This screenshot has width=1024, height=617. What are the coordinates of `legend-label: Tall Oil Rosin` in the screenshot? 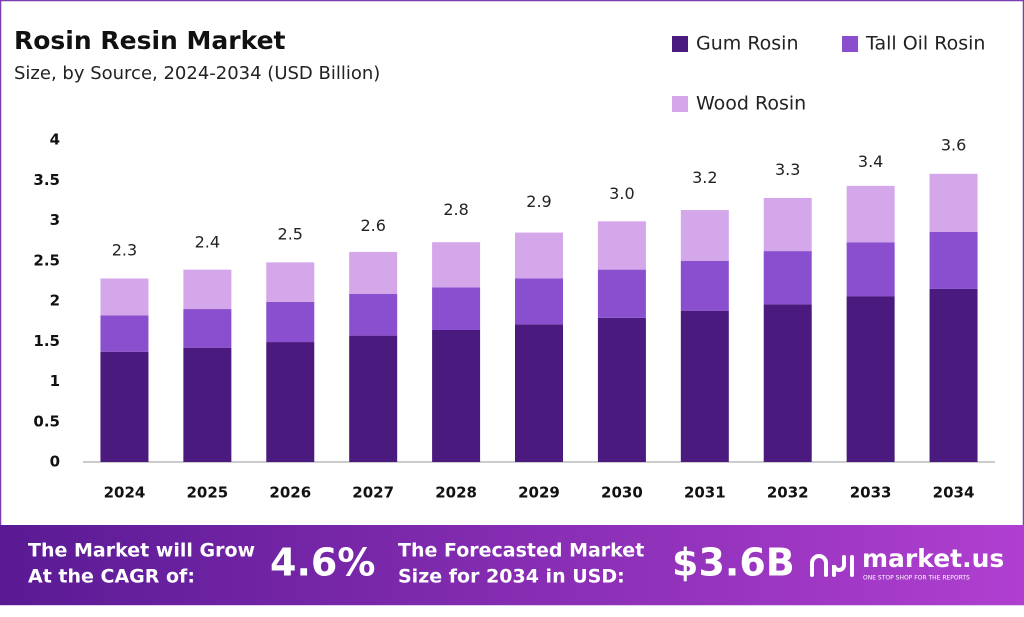 It's located at (925, 44).